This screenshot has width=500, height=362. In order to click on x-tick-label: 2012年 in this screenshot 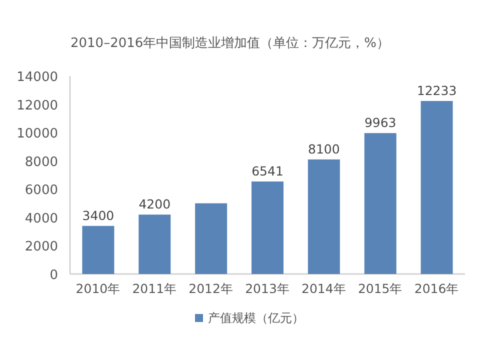, I will do `click(211, 288)`.